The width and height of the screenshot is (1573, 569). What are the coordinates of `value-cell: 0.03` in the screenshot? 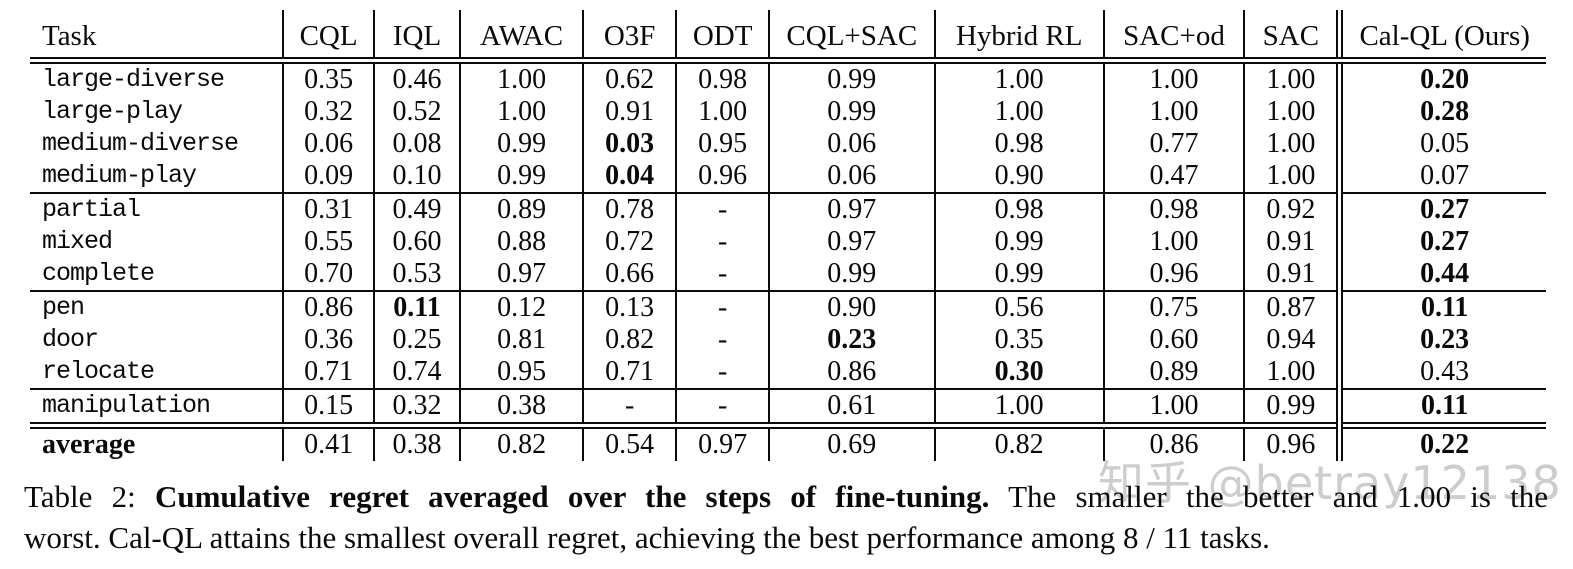 It's located at (629, 144).